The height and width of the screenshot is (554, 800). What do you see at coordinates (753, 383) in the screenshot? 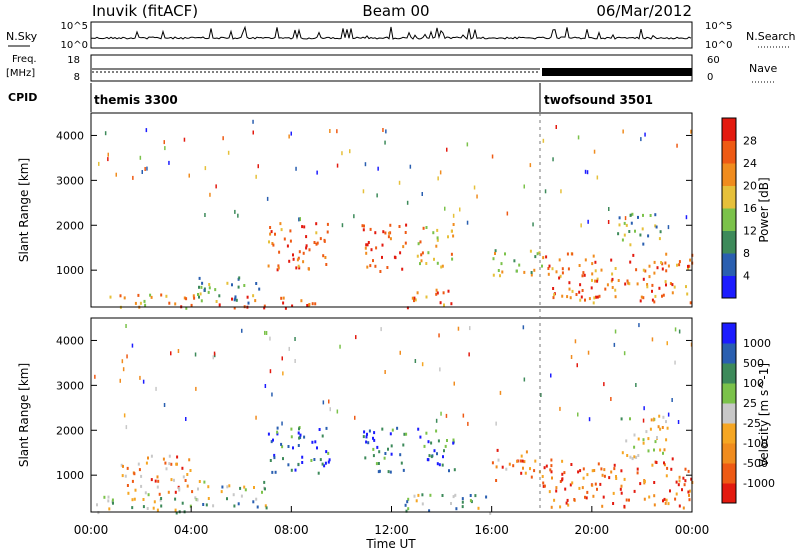
I see `colorbar-tick-label: 100` at bounding box center [753, 383].